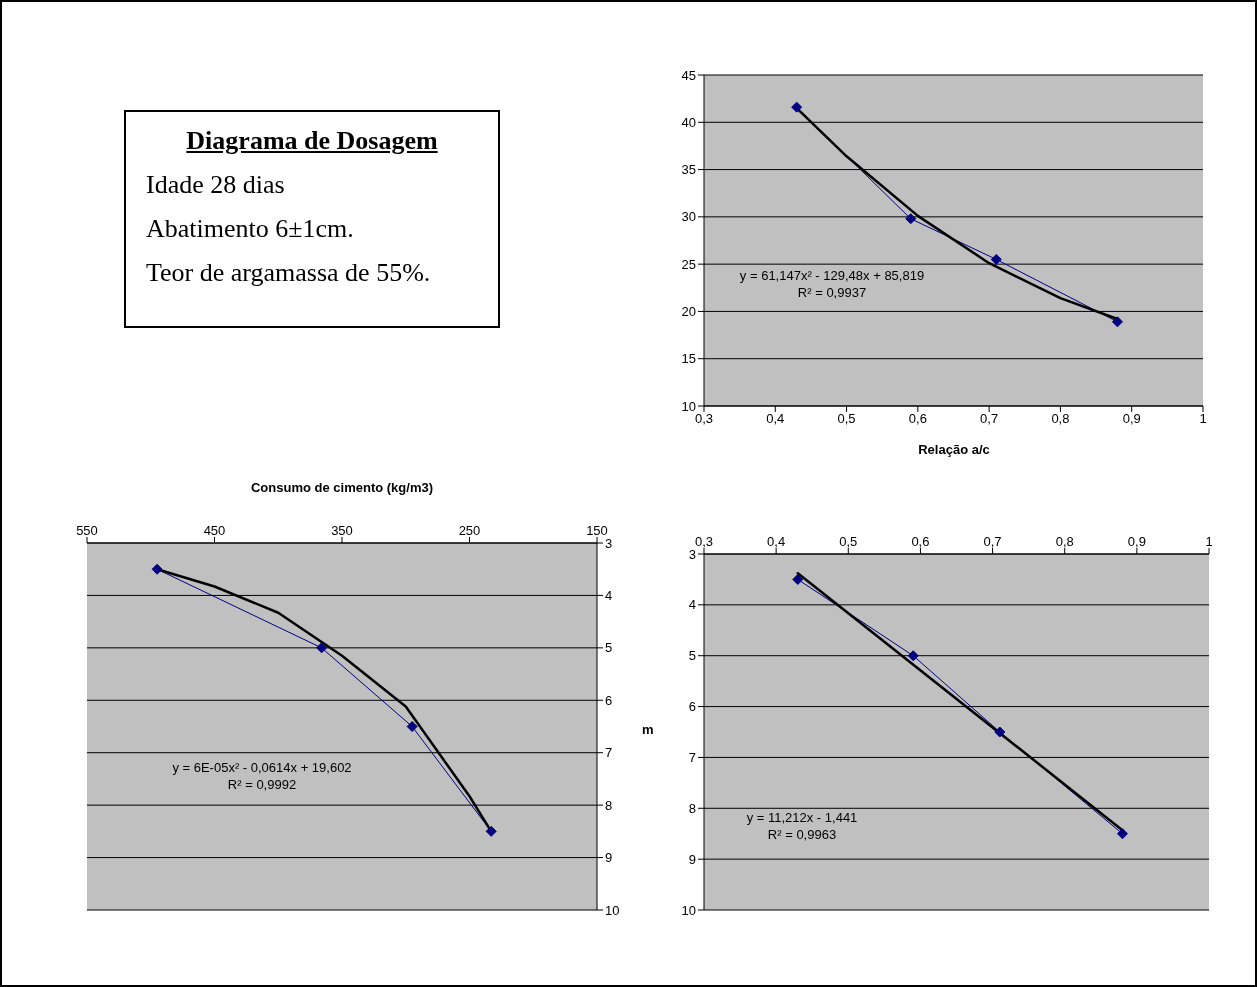 This screenshot has width=1257, height=987. What do you see at coordinates (688, 217) in the screenshot?
I see `y-tick-label: 30` at bounding box center [688, 217].